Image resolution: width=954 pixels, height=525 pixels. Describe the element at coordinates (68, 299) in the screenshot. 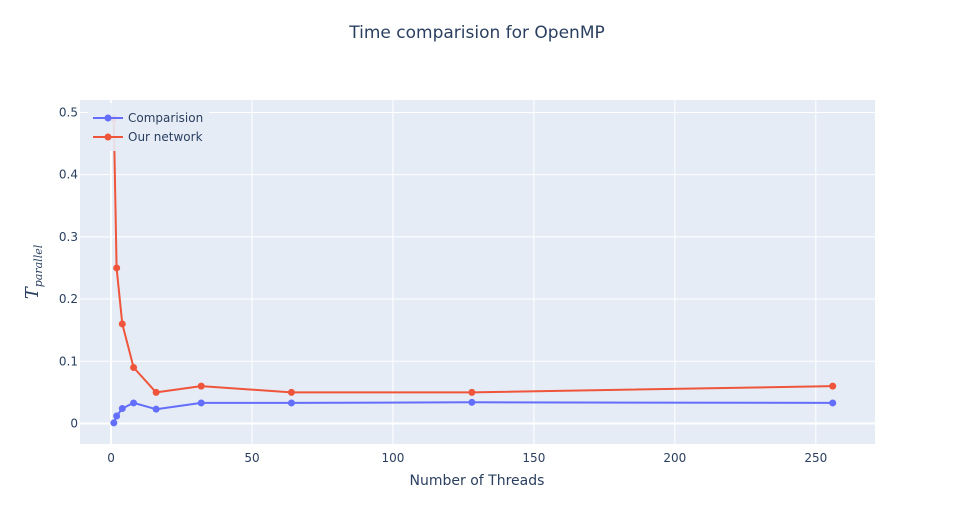

I see `y-tick-label: 0.2` at that location.